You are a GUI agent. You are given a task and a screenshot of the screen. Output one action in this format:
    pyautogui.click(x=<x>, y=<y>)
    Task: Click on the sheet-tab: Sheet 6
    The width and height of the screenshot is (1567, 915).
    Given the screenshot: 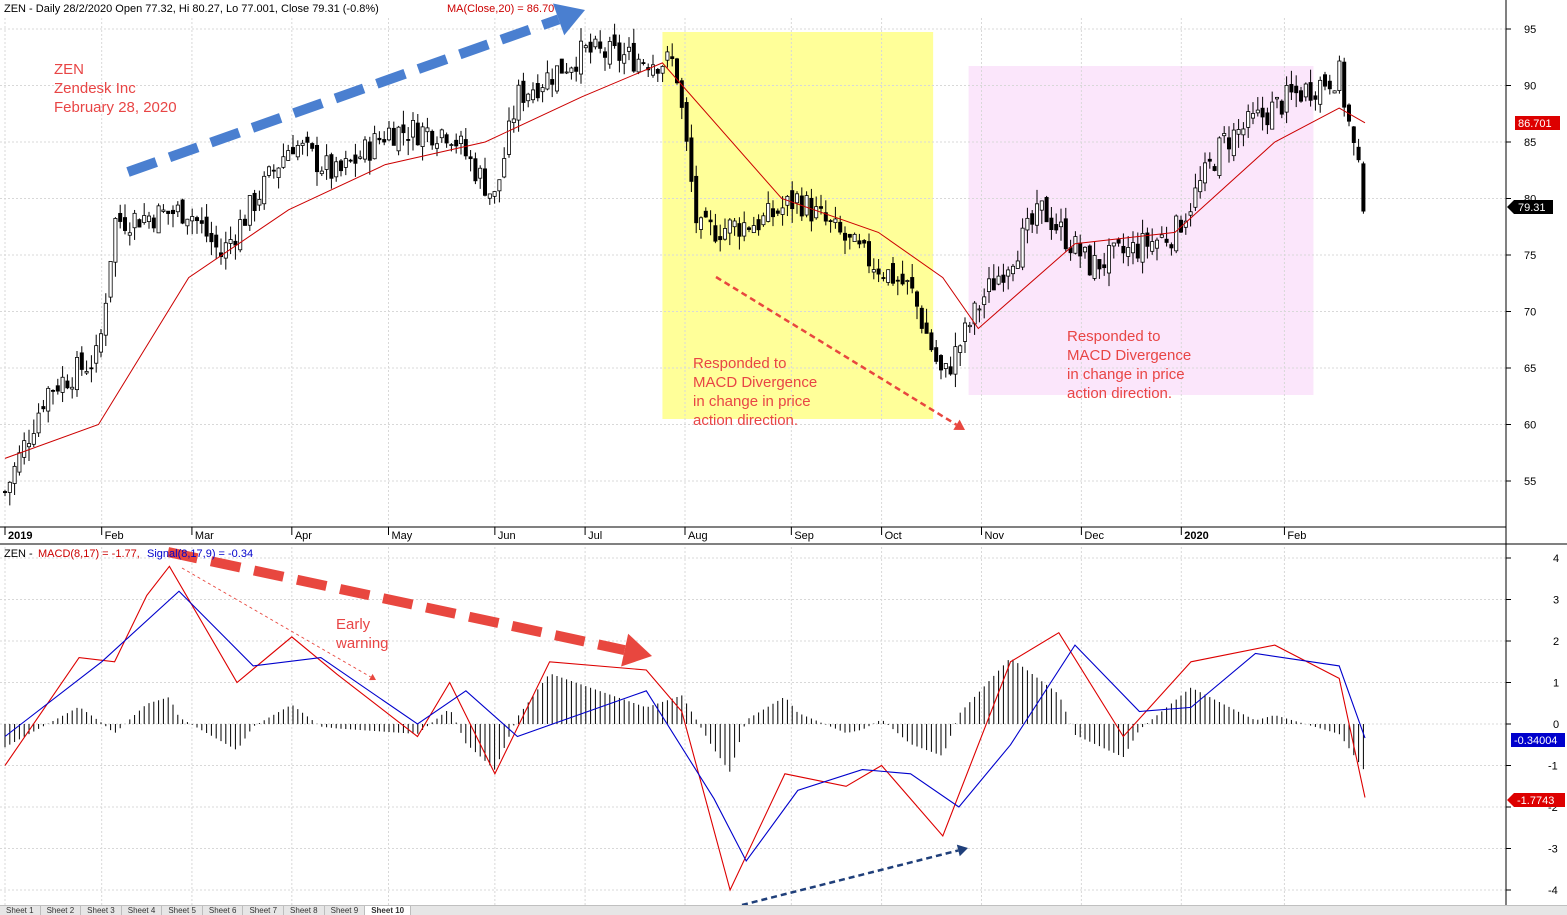 What is the action you would take?
    pyautogui.click(x=223, y=910)
    